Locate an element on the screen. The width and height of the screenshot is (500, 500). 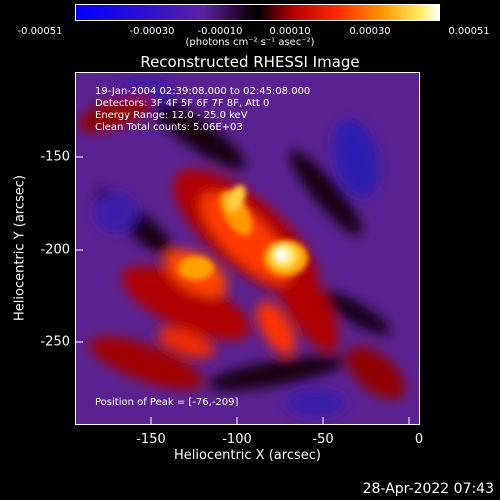
x-axis-label: Heliocentric X (arcsec) is located at coordinates (247, 455).